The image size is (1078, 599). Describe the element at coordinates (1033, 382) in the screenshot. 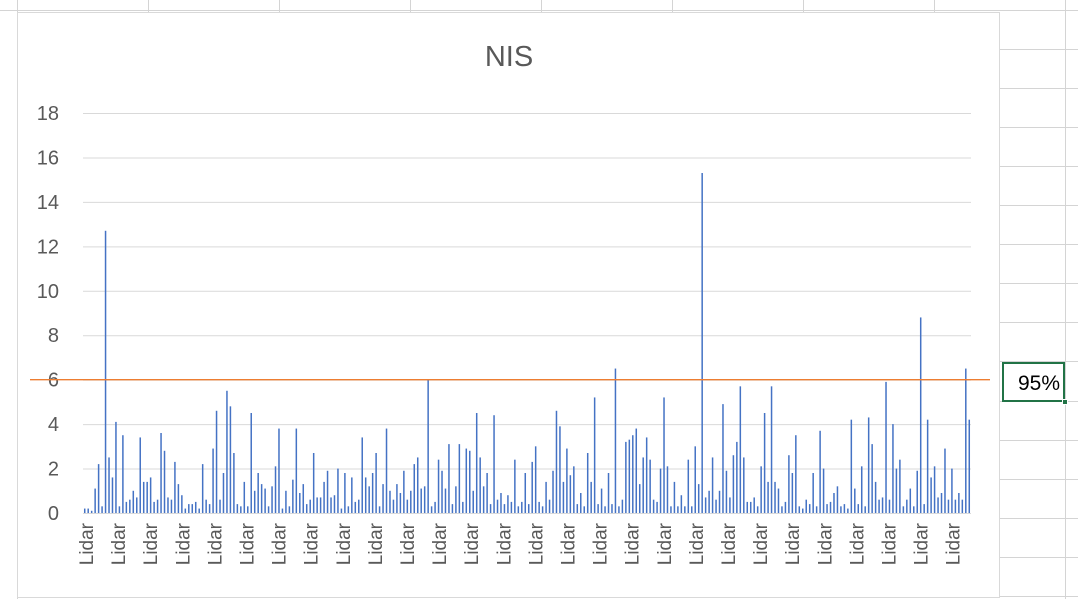

I see `selected-cell: 95%` at that location.